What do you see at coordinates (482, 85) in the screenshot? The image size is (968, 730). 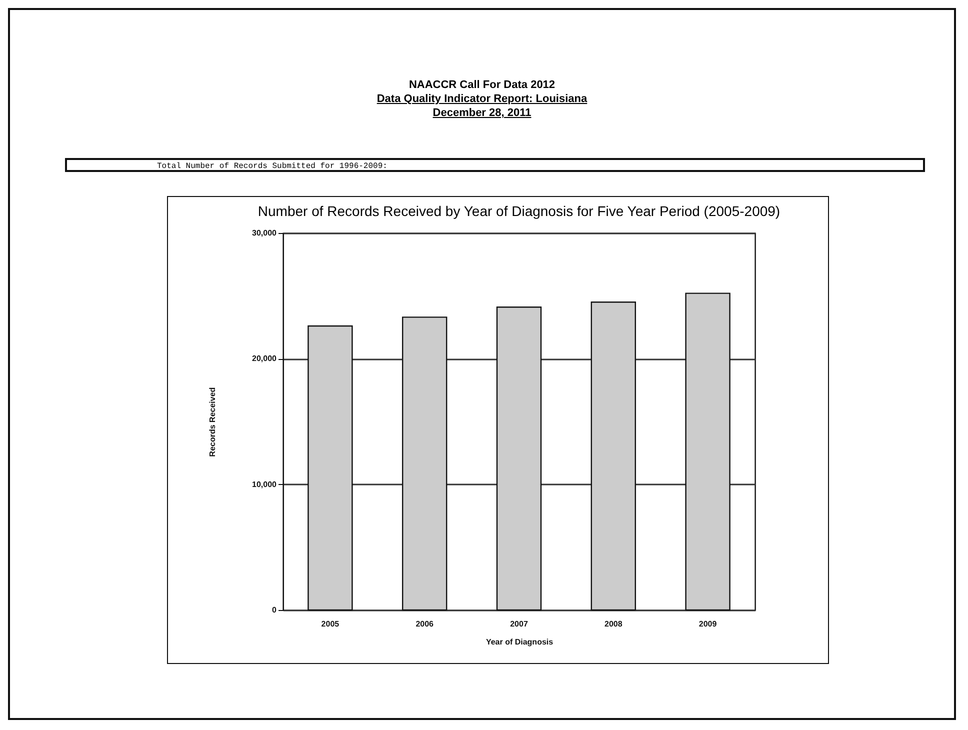 I see `text: NAACCR Call For Data 2012` at bounding box center [482, 85].